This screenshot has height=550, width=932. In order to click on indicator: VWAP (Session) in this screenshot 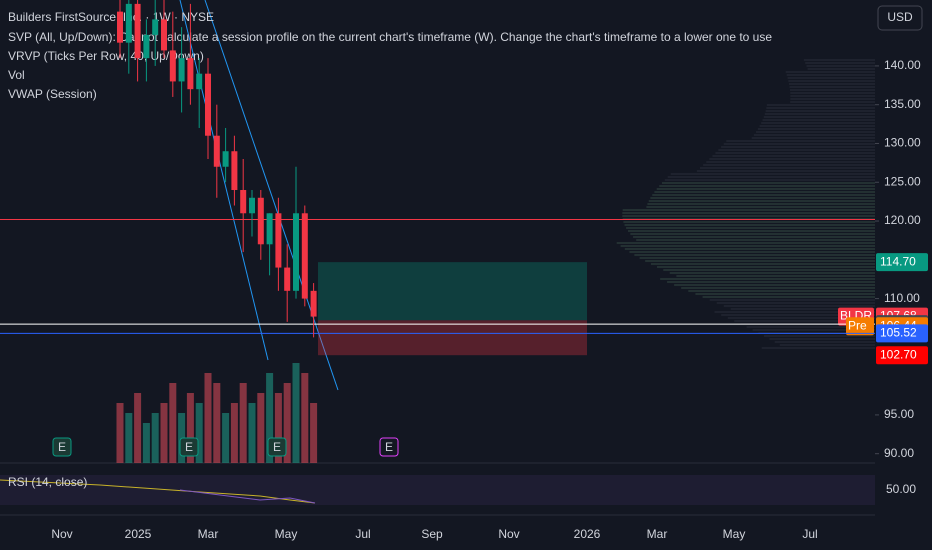, I will do `click(52, 94)`.